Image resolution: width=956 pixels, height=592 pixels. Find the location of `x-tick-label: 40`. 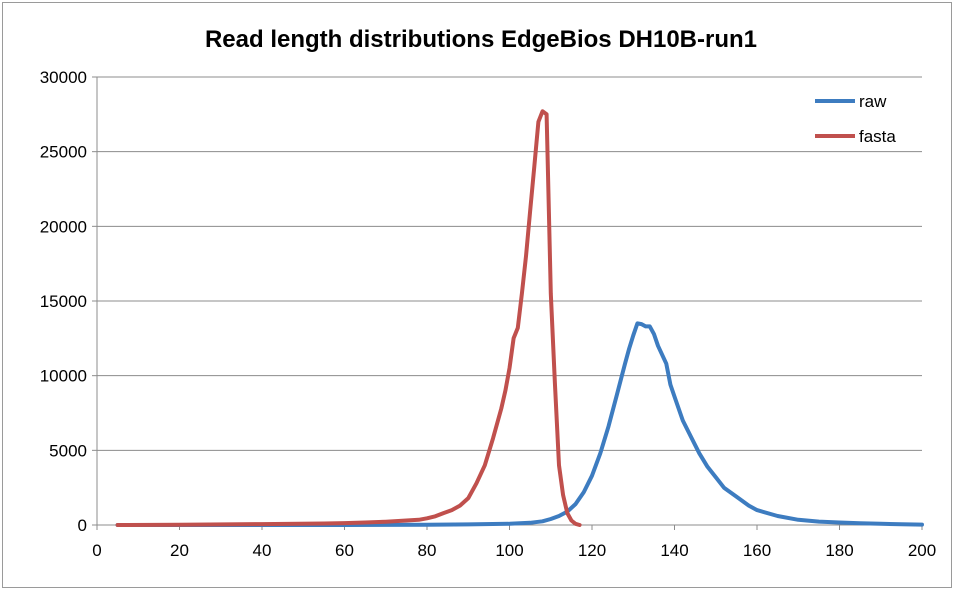

x-tick-label: 40 is located at coordinates (262, 550).